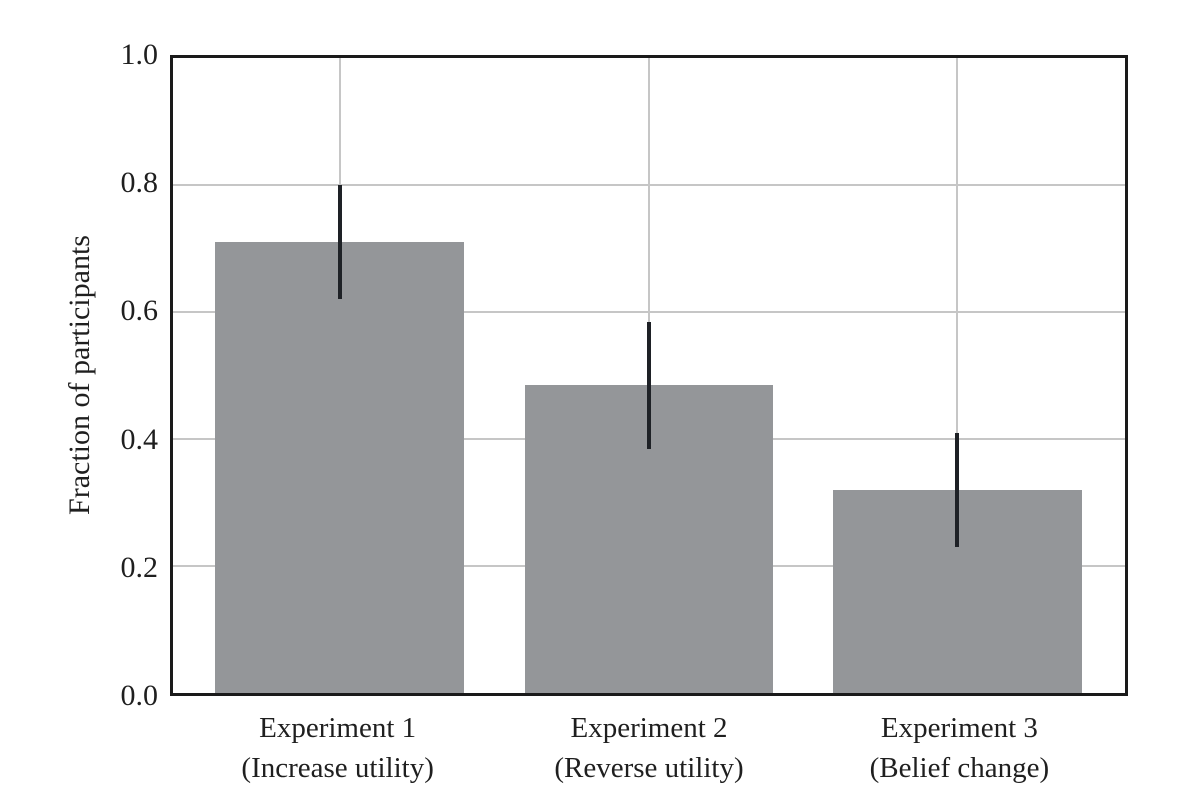 This screenshot has height=803, width=1199. What do you see at coordinates (648, 748) in the screenshot?
I see `x-category-label: Experiment 2 (Reverse utility)` at bounding box center [648, 748].